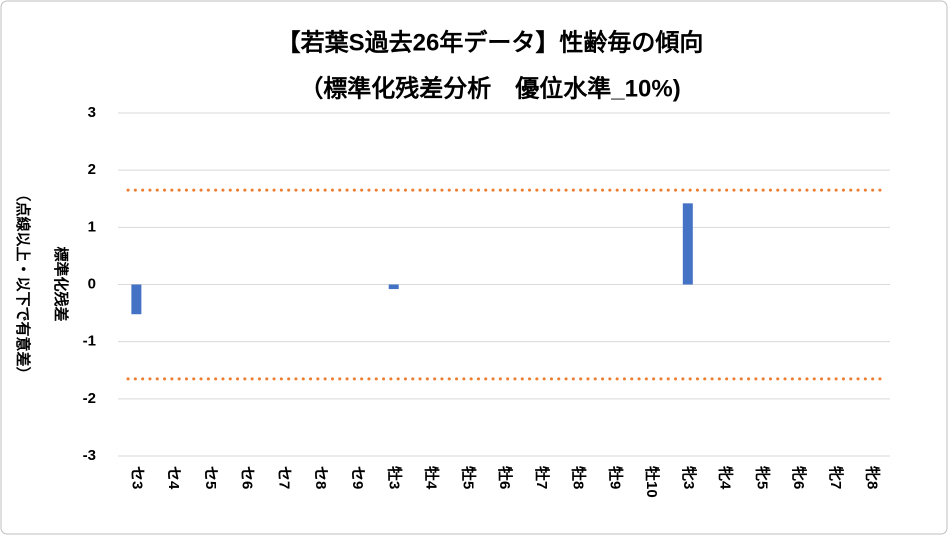 This screenshot has height=536, width=949. What do you see at coordinates (92, 226) in the screenshot?
I see `y-tick-label: 1` at bounding box center [92, 226].